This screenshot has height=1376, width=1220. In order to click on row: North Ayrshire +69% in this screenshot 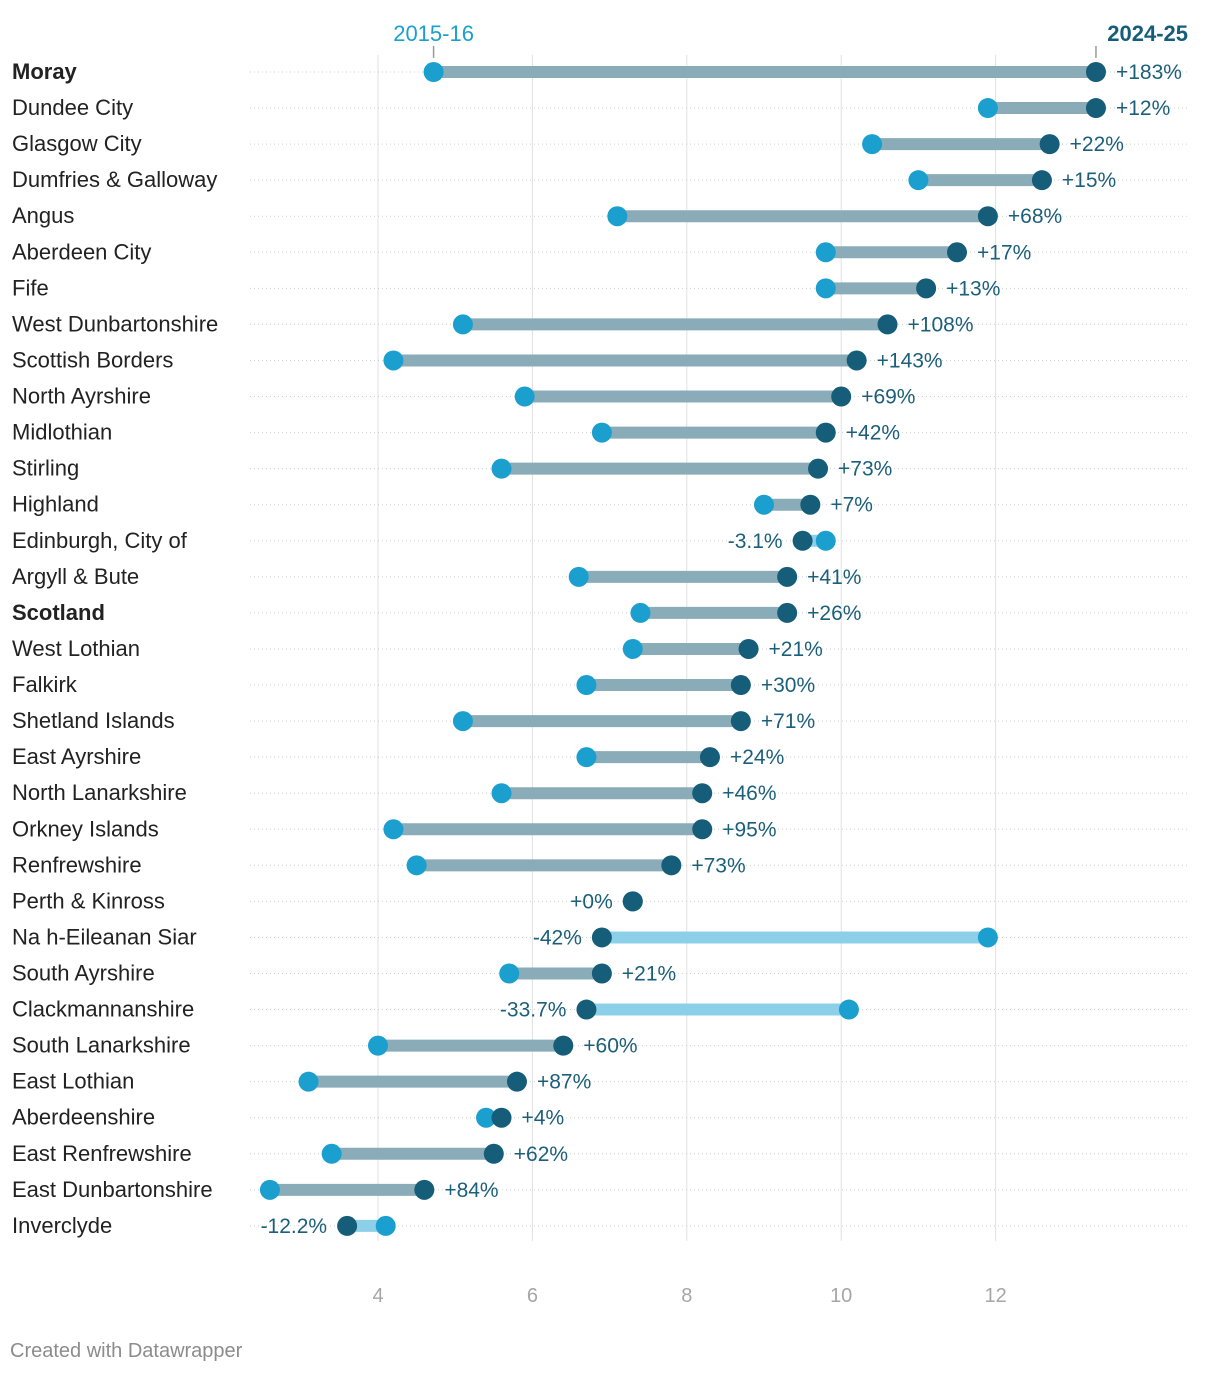, I will do `click(600, 396)`.